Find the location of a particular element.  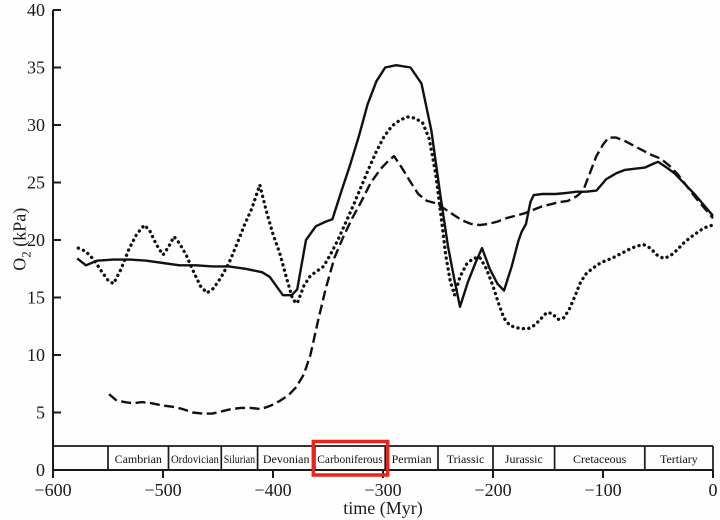

period-label-devonian: Devonian is located at coordinates (286, 459).